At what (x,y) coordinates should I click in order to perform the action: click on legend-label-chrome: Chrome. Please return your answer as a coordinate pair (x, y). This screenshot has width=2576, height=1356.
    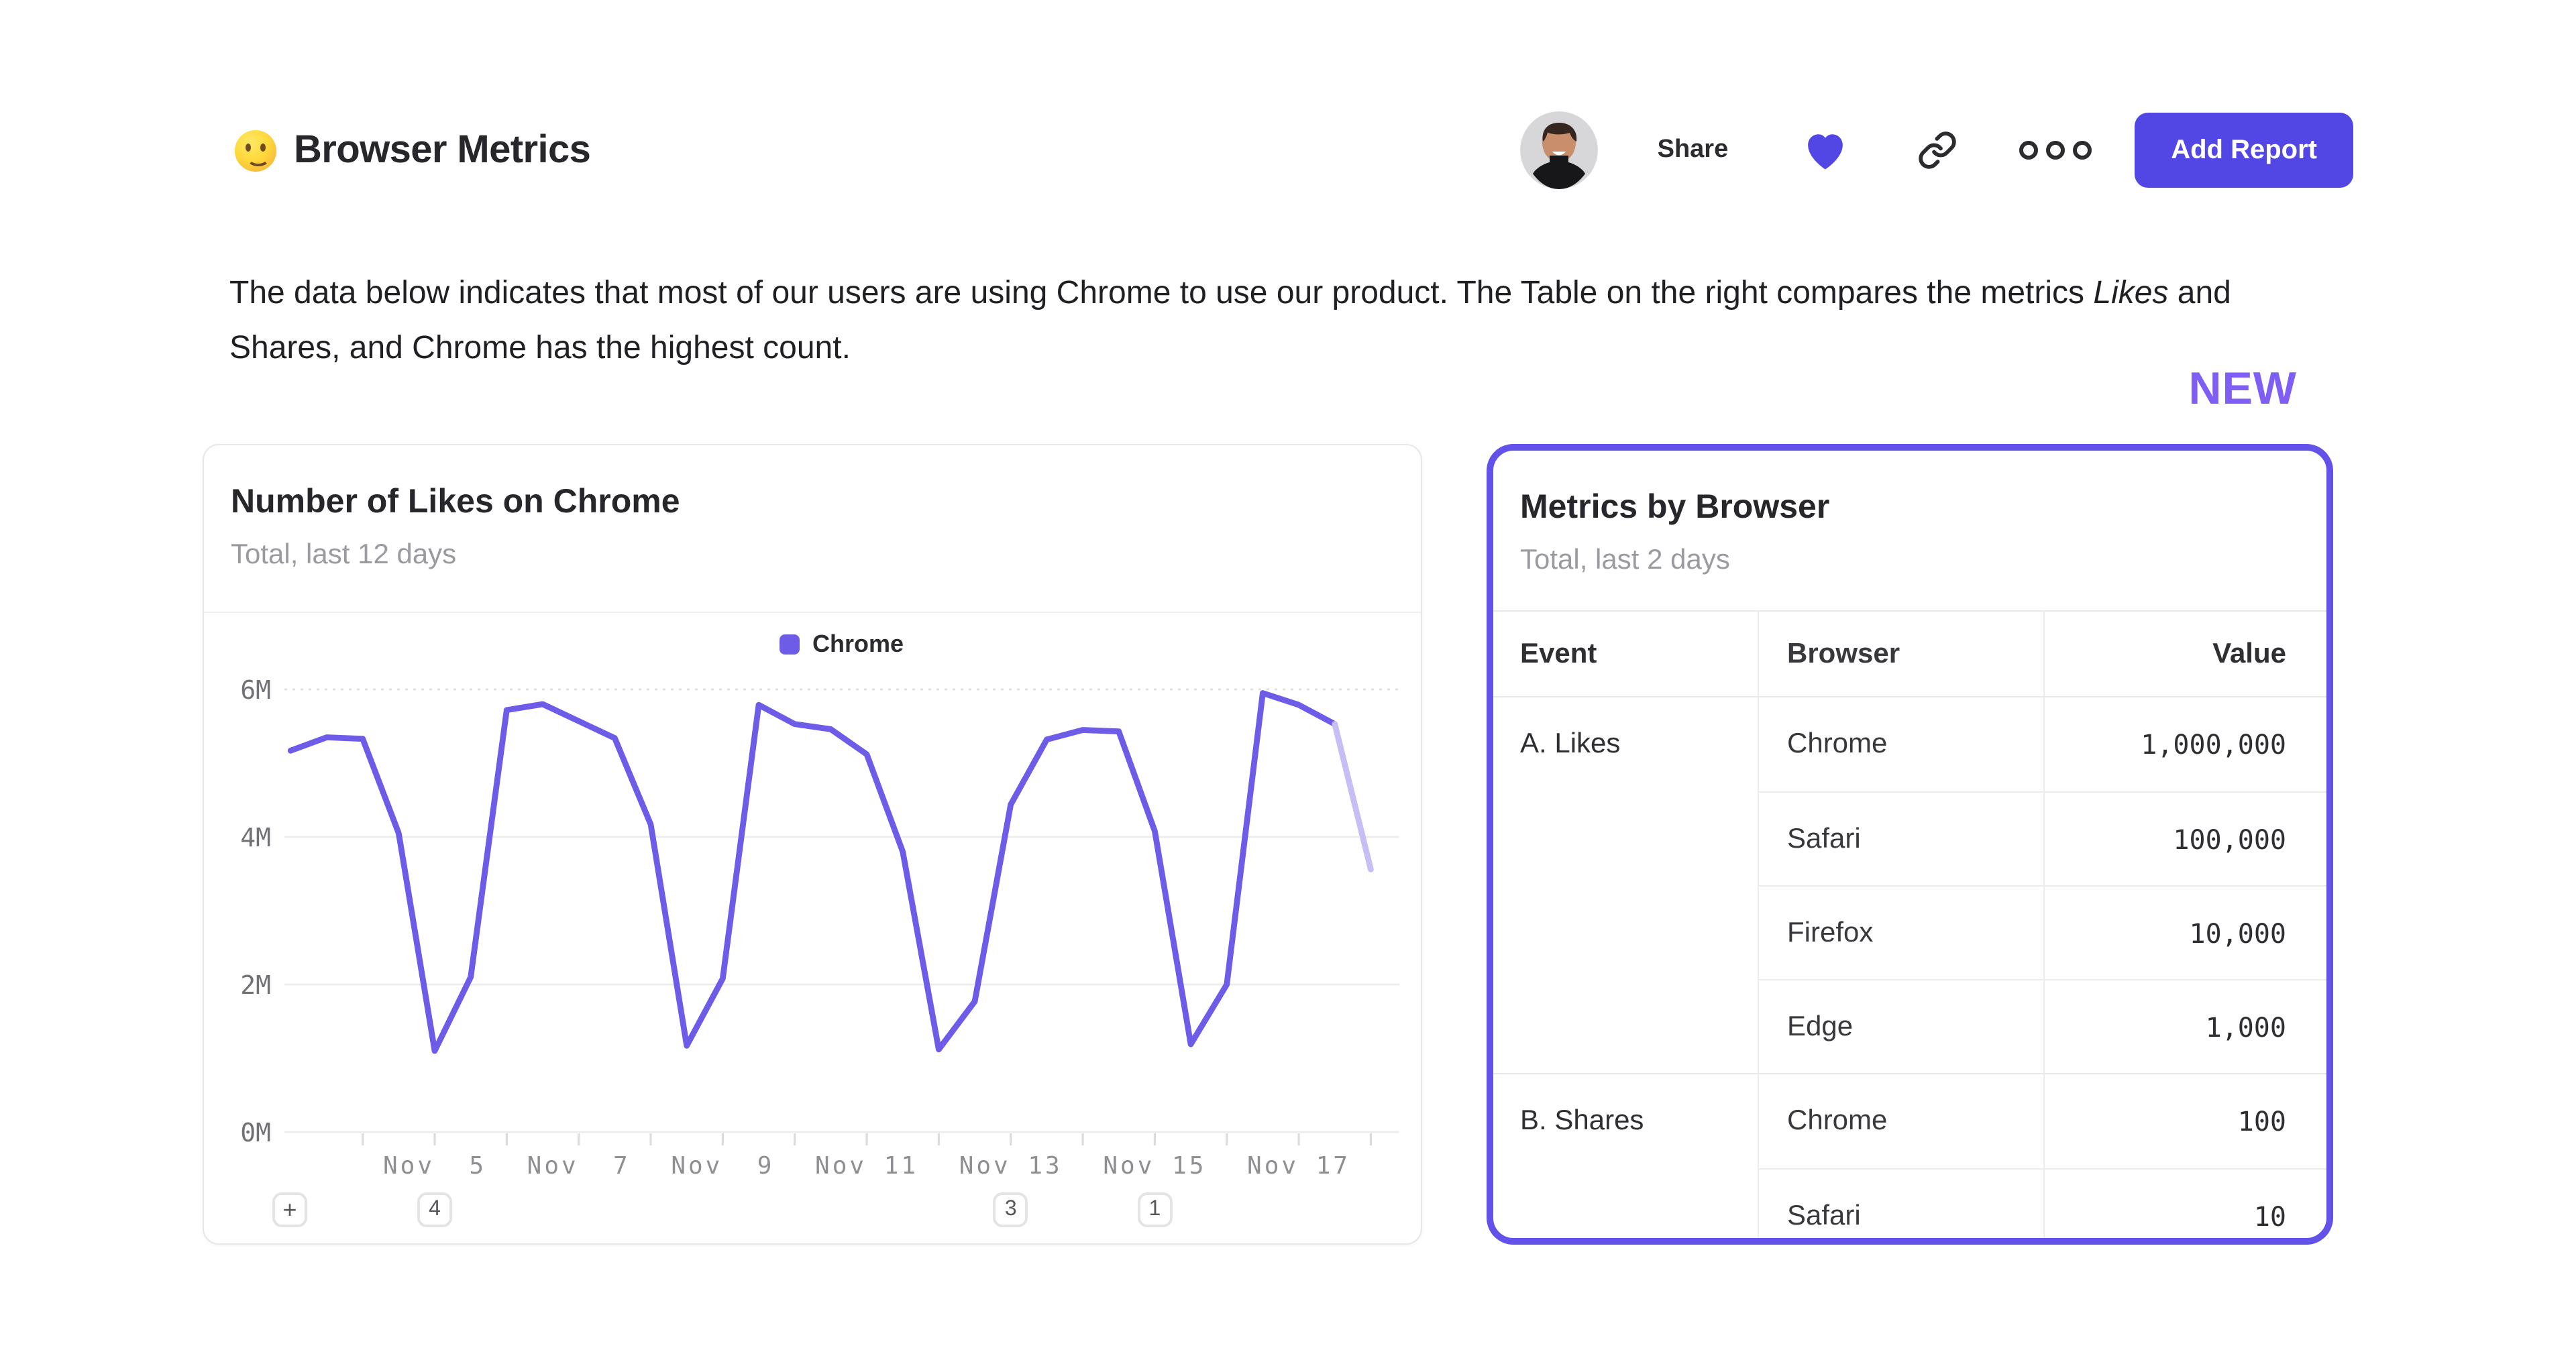
    Looking at the image, I should click on (858, 643).